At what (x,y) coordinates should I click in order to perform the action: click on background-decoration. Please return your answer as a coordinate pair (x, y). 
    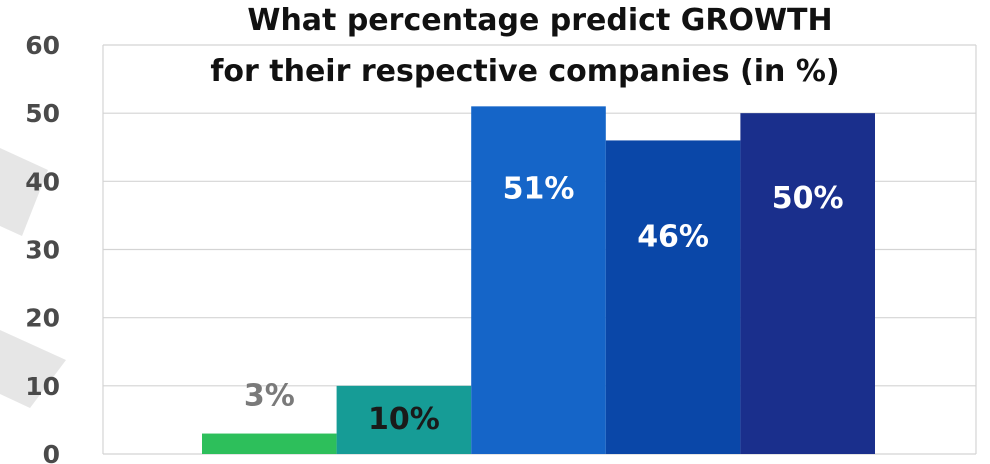
    Looking at the image, I should click on (33, 278).